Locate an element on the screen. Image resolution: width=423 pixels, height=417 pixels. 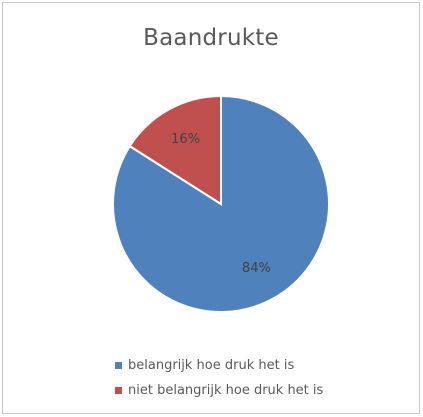
legend-item: niet belangrijk hoe druk het is is located at coordinates (219, 390).